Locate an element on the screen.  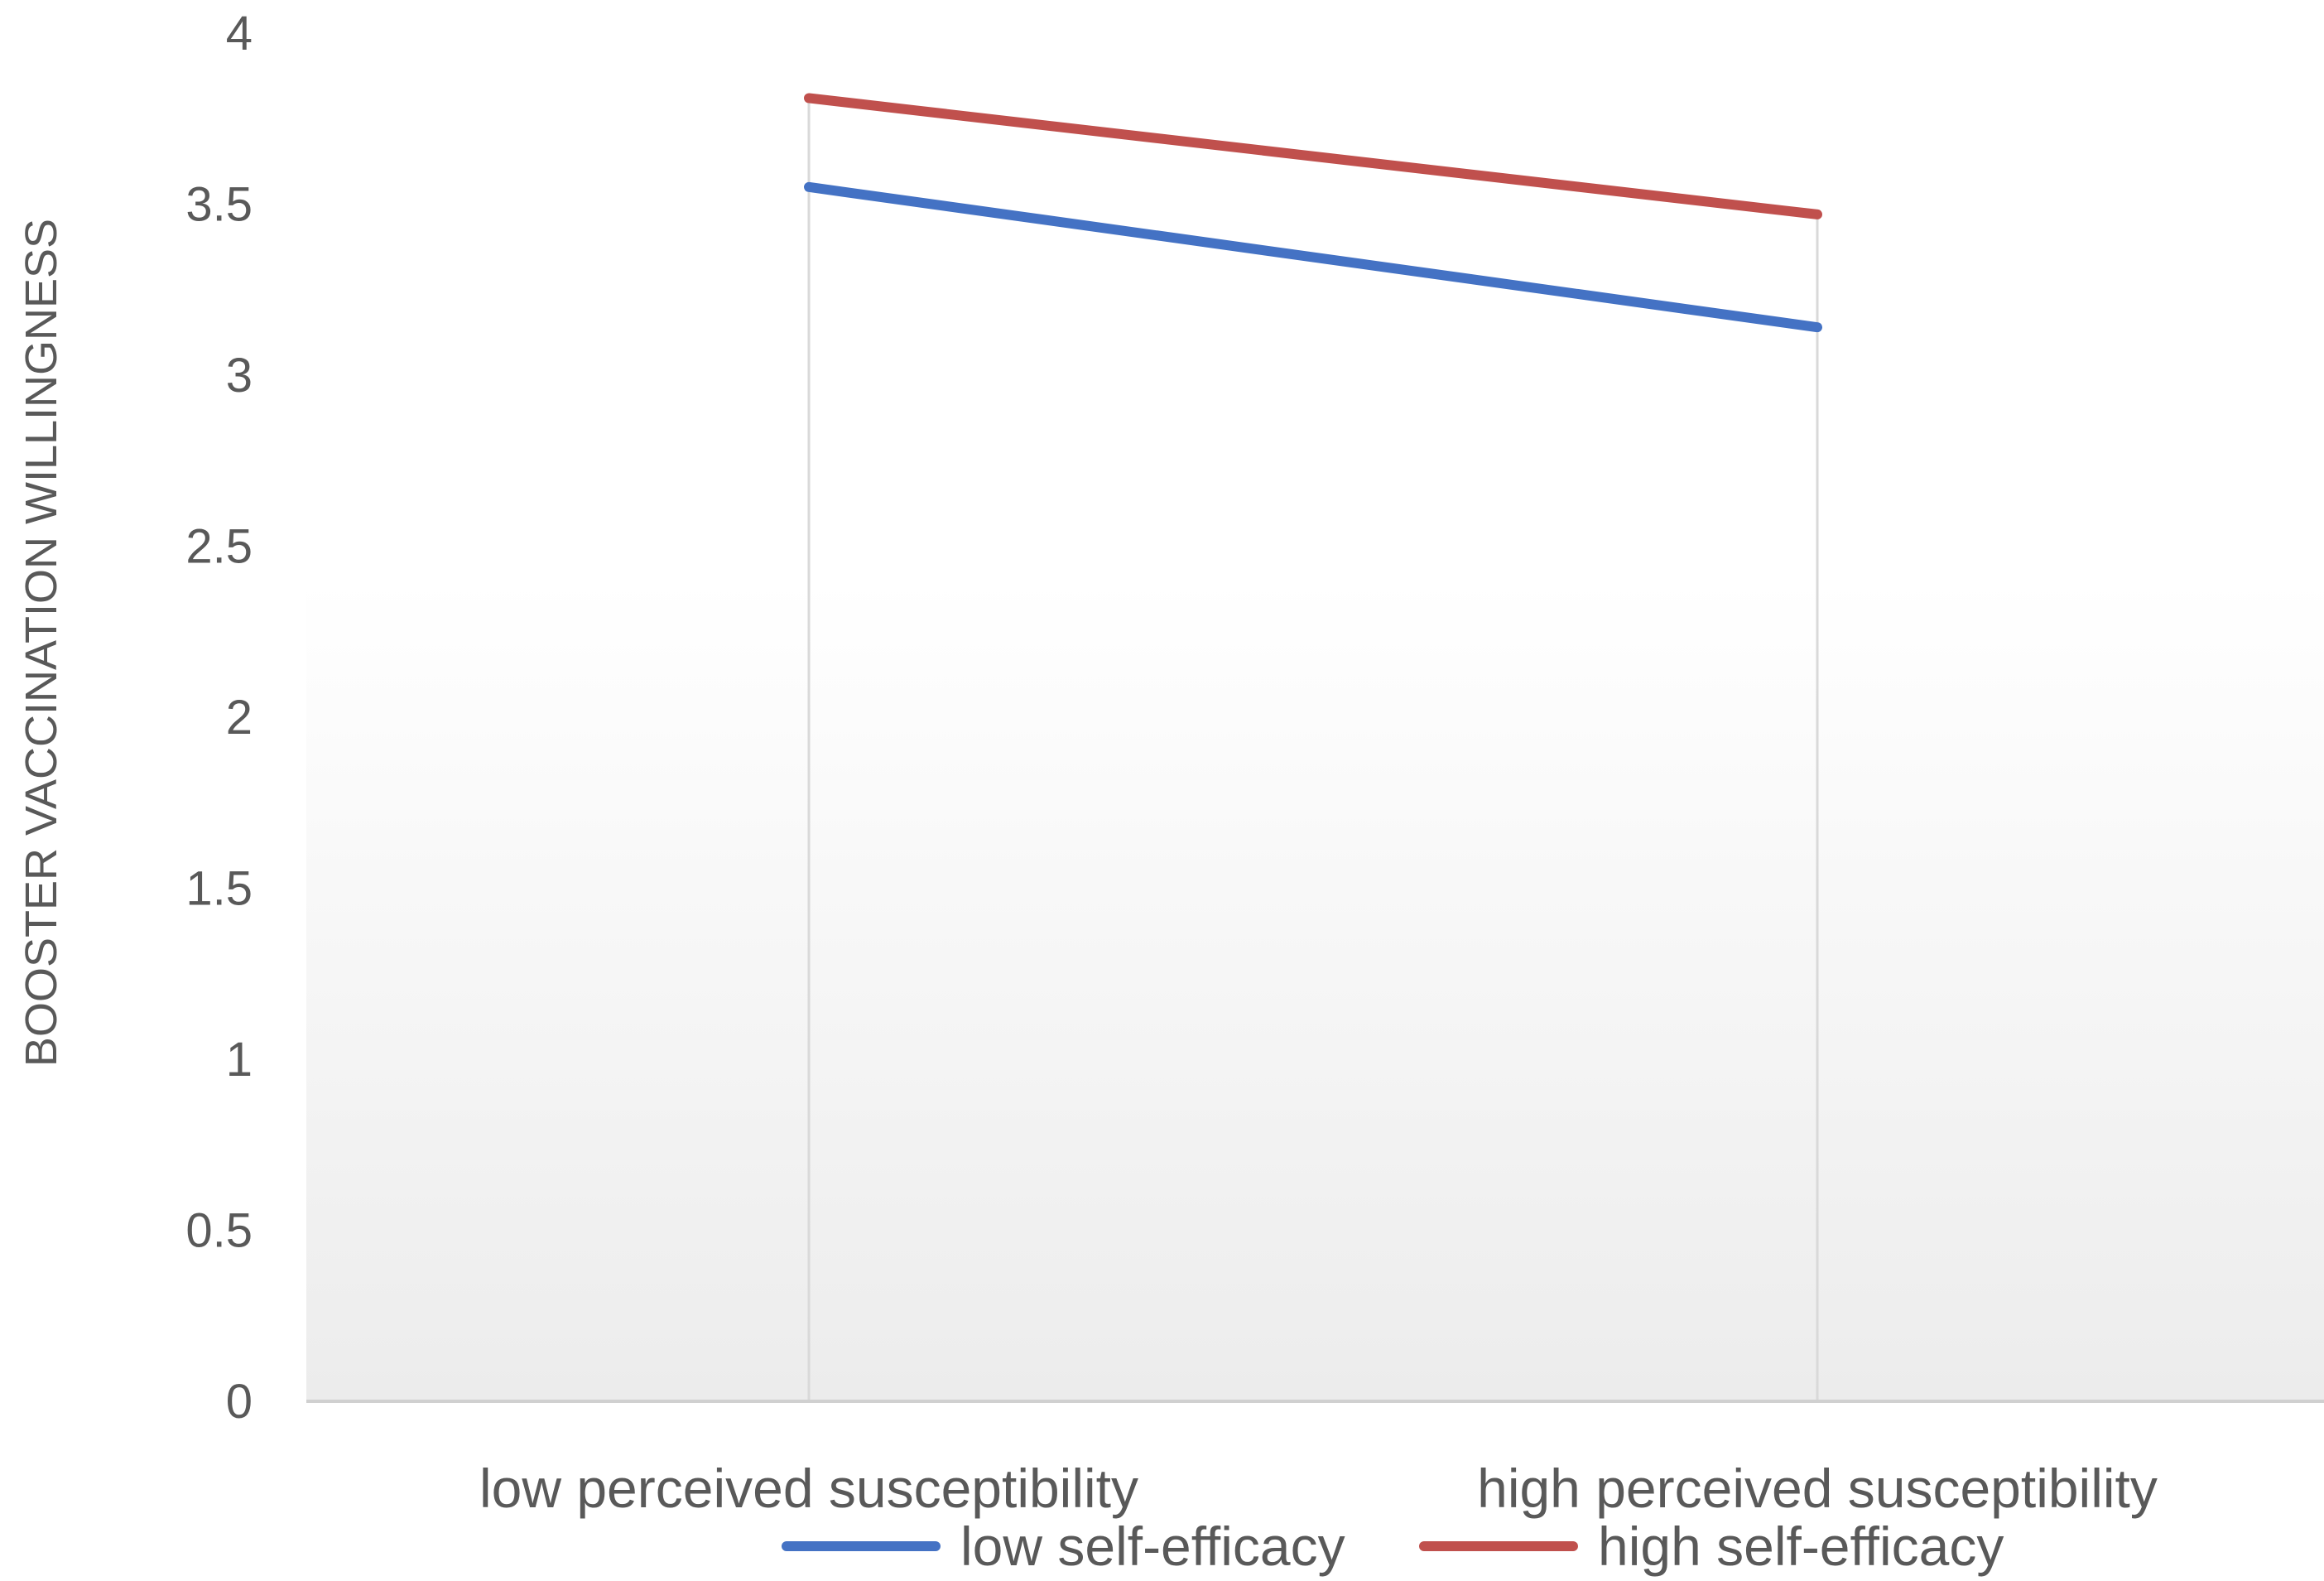
y-tick-label: 1.5 is located at coordinates (219, 889).